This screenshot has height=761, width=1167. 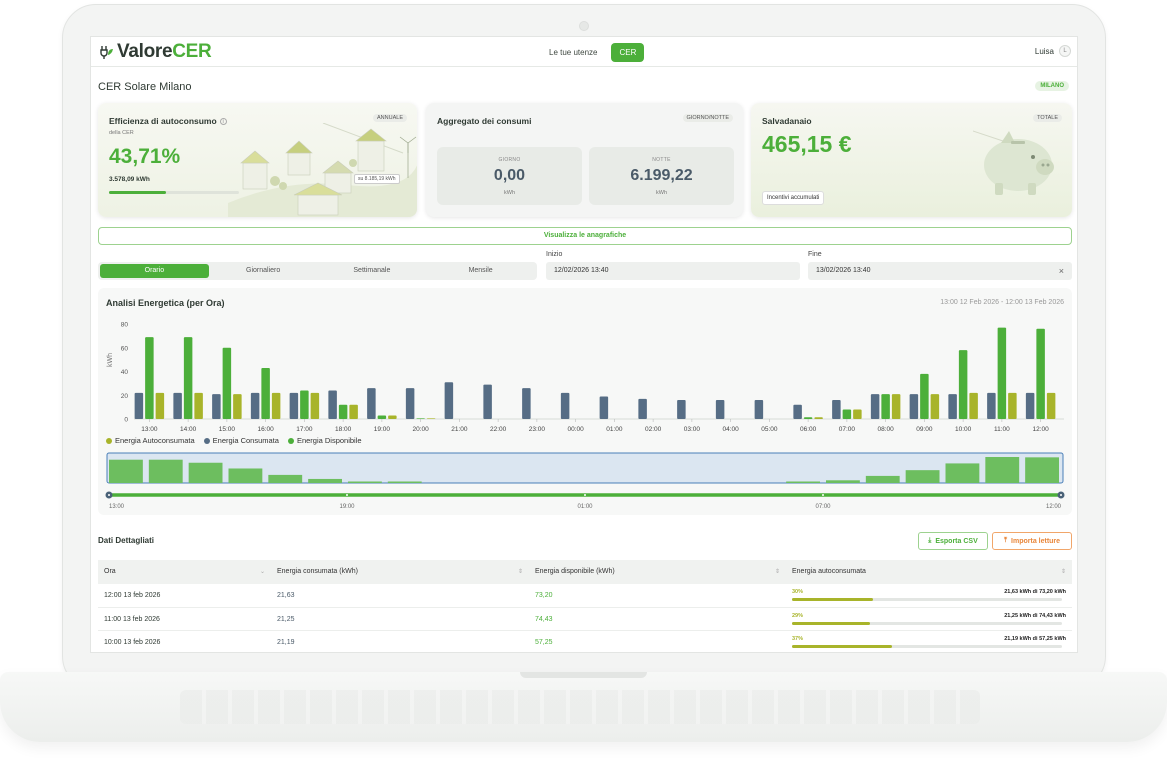 I want to click on x-tick-label: 21:00, so click(x=459, y=429).